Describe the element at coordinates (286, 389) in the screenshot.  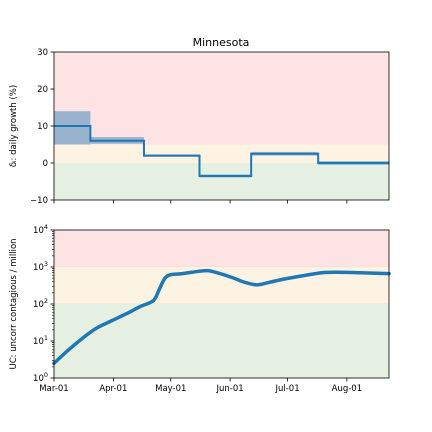
I see `x-tick-label: Jul-01` at that location.